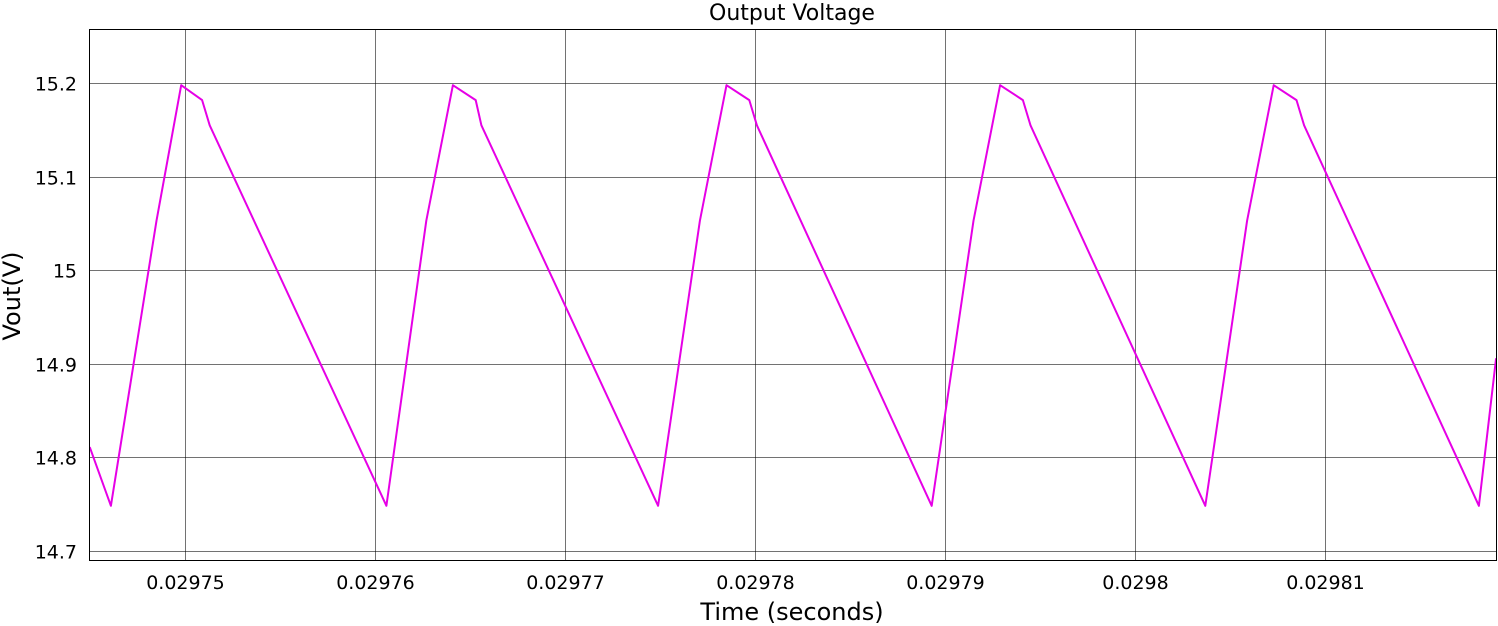 The height and width of the screenshot is (626, 1498). Describe the element at coordinates (792, 13) in the screenshot. I see `chart-title: Output Voltage` at that location.